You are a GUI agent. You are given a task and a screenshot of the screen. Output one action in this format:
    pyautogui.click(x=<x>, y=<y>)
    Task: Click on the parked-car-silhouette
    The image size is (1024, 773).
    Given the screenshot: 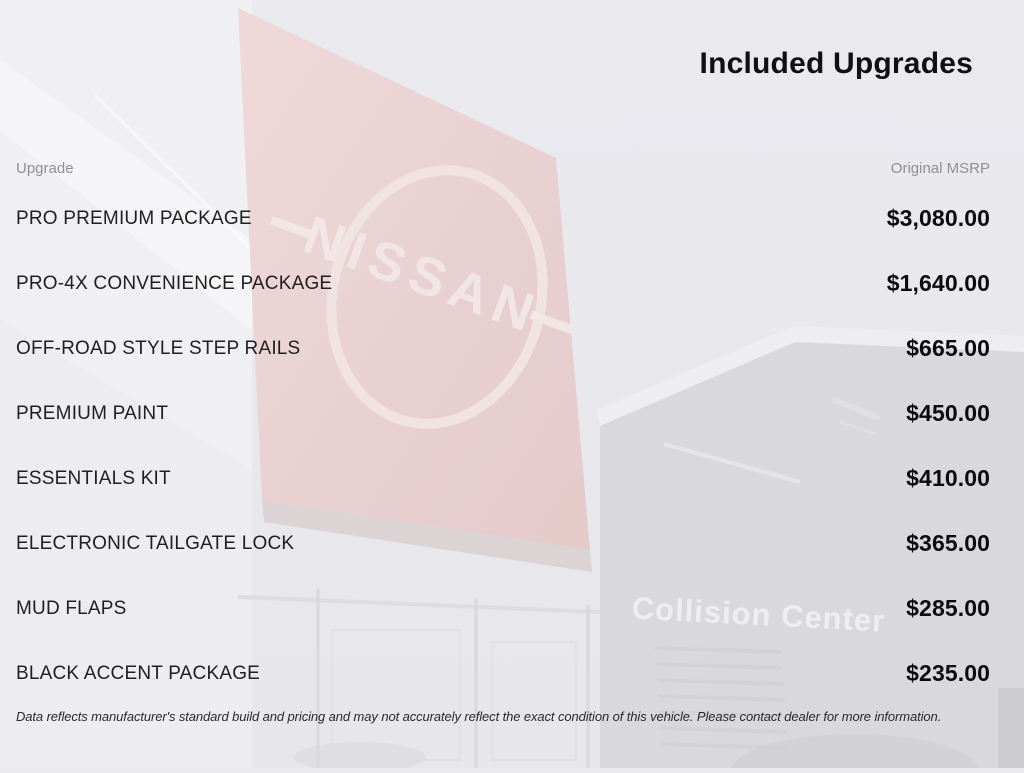 What is the action you would take?
    pyautogui.click(x=855, y=753)
    